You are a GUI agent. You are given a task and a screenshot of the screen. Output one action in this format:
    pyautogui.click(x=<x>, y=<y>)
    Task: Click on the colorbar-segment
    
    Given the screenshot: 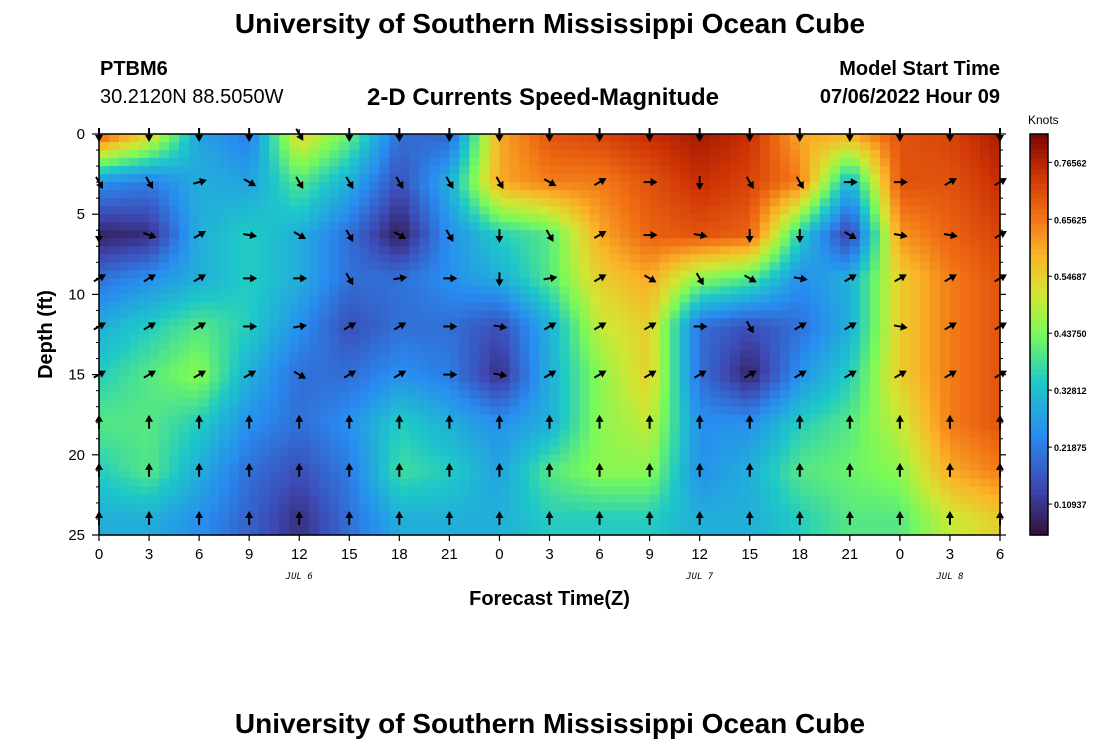 What is the action you would take?
    pyautogui.click(x=1039, y=527)
    